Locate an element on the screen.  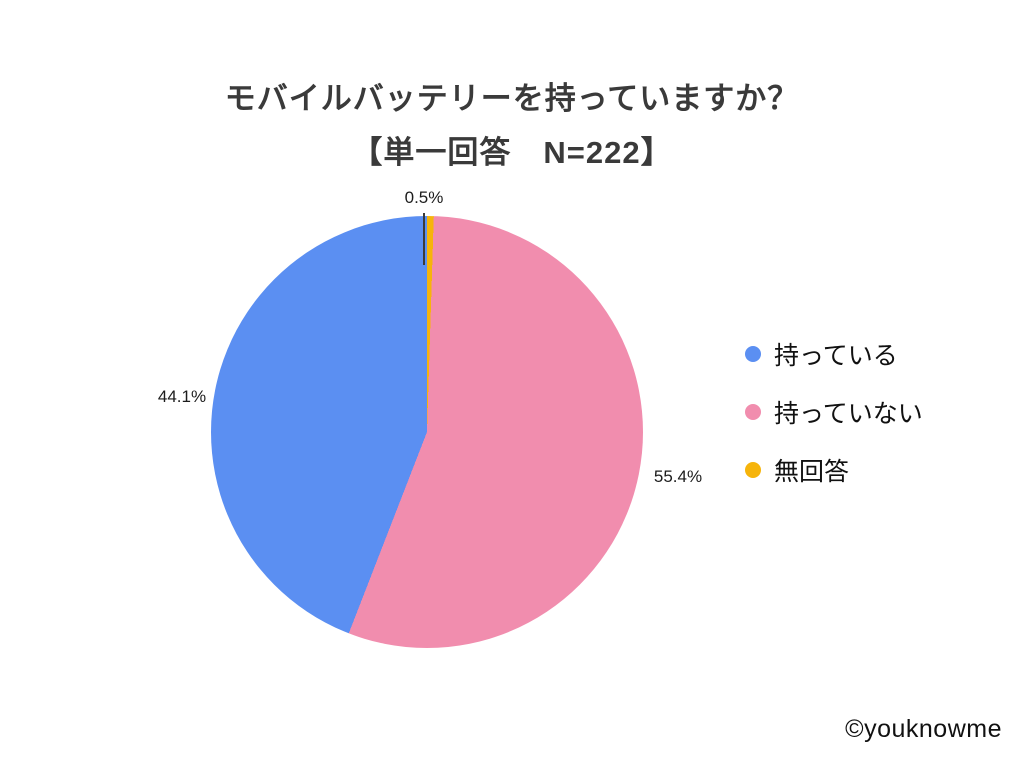
chart-legend: 持っている 持っていない 無回答 is located at coordinates (834, 425).